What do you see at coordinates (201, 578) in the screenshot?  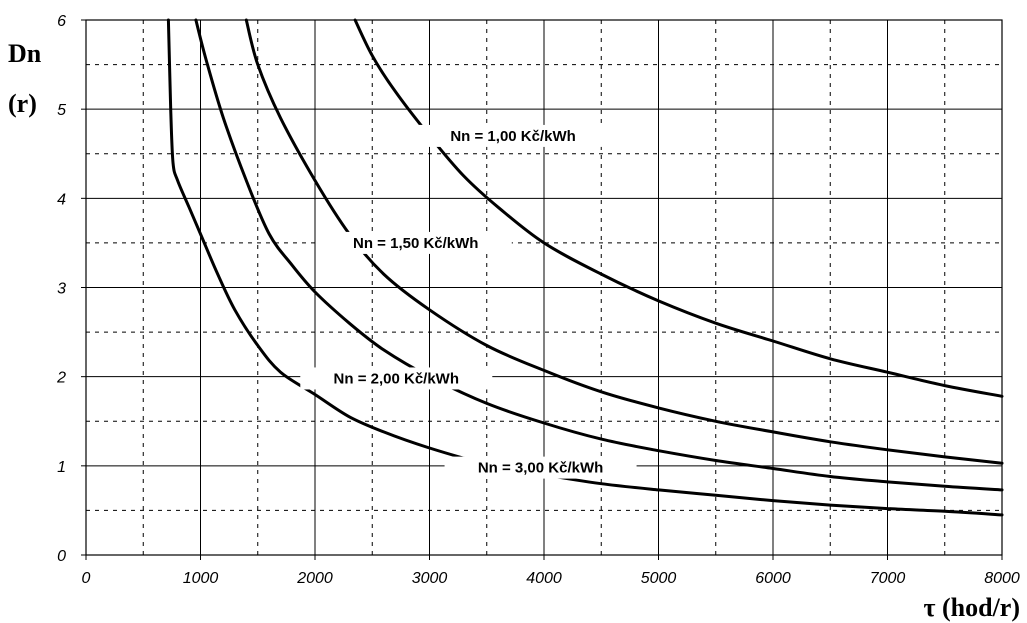 I see `x-tick-label: 1000` at bounding box center [201, 578].